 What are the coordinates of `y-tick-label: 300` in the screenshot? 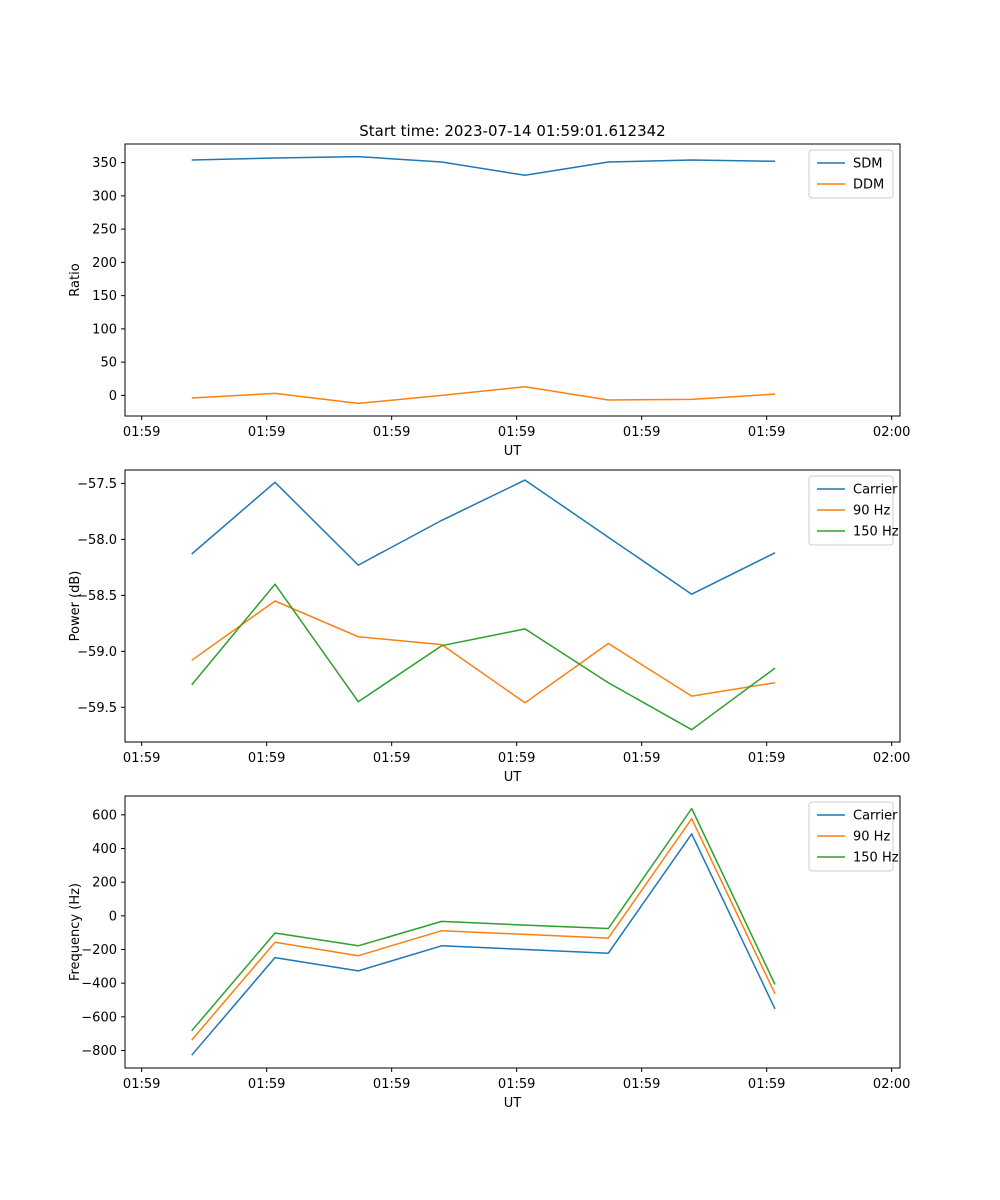 It's located at (104, 196).